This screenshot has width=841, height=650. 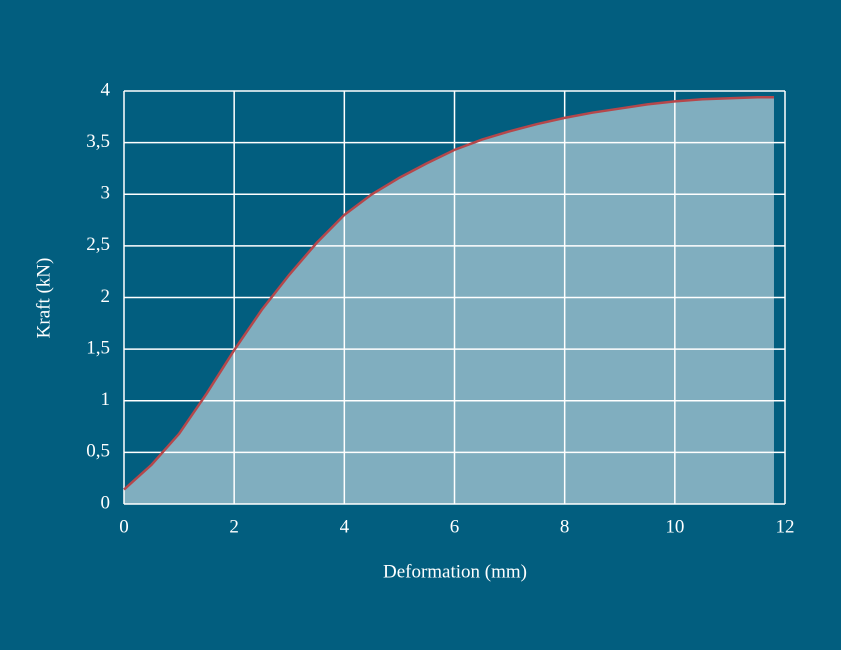 I want to click on y-tick-label: 2,5, so click(x=98, y=244).